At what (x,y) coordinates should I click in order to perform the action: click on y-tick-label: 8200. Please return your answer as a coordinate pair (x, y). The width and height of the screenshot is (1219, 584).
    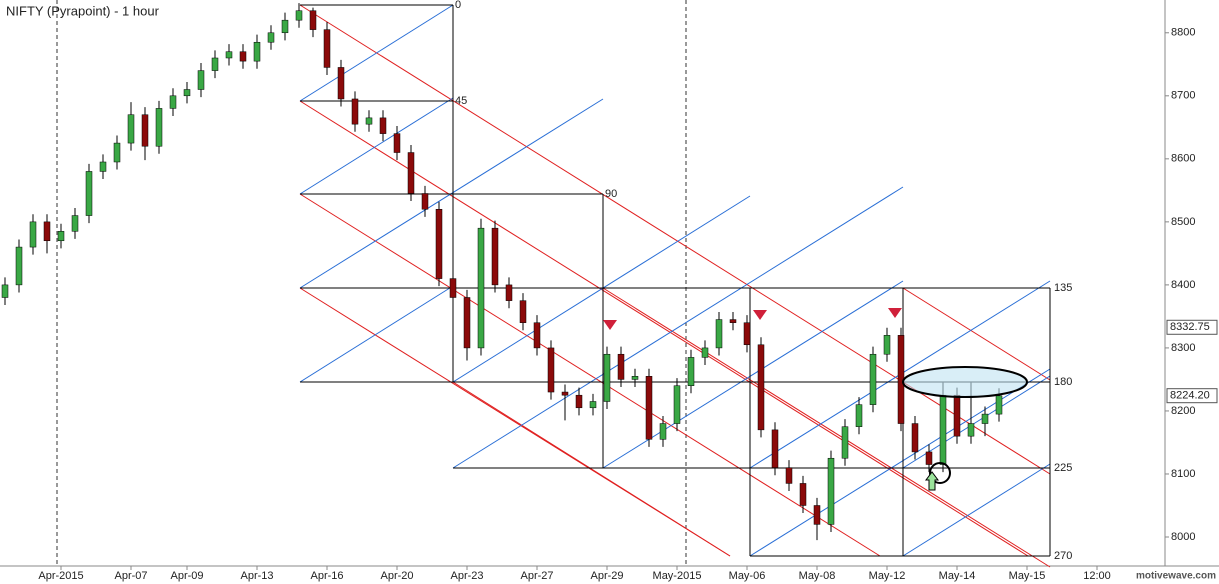
    Looking at the image, I should click on (1183, 411).